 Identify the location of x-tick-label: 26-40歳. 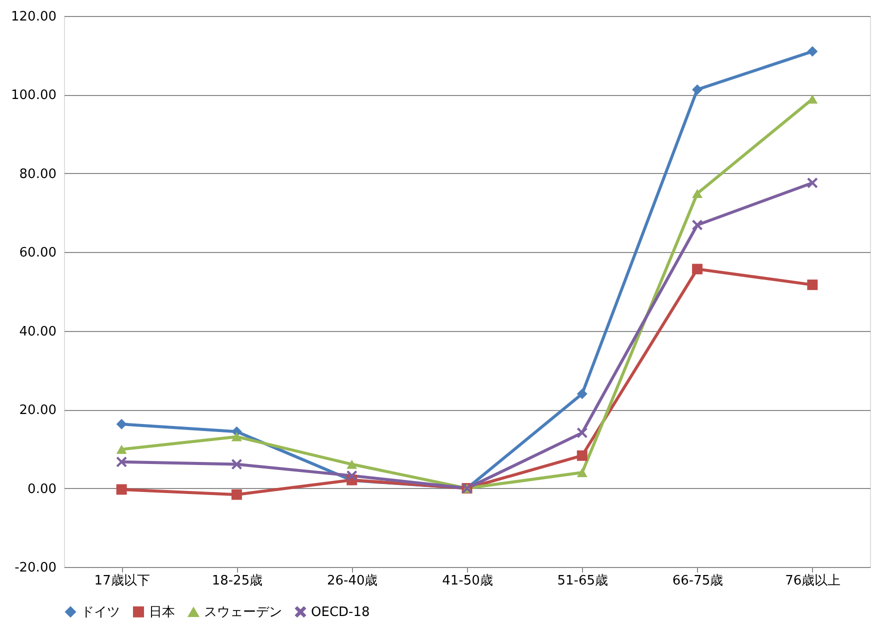
(352, 581).